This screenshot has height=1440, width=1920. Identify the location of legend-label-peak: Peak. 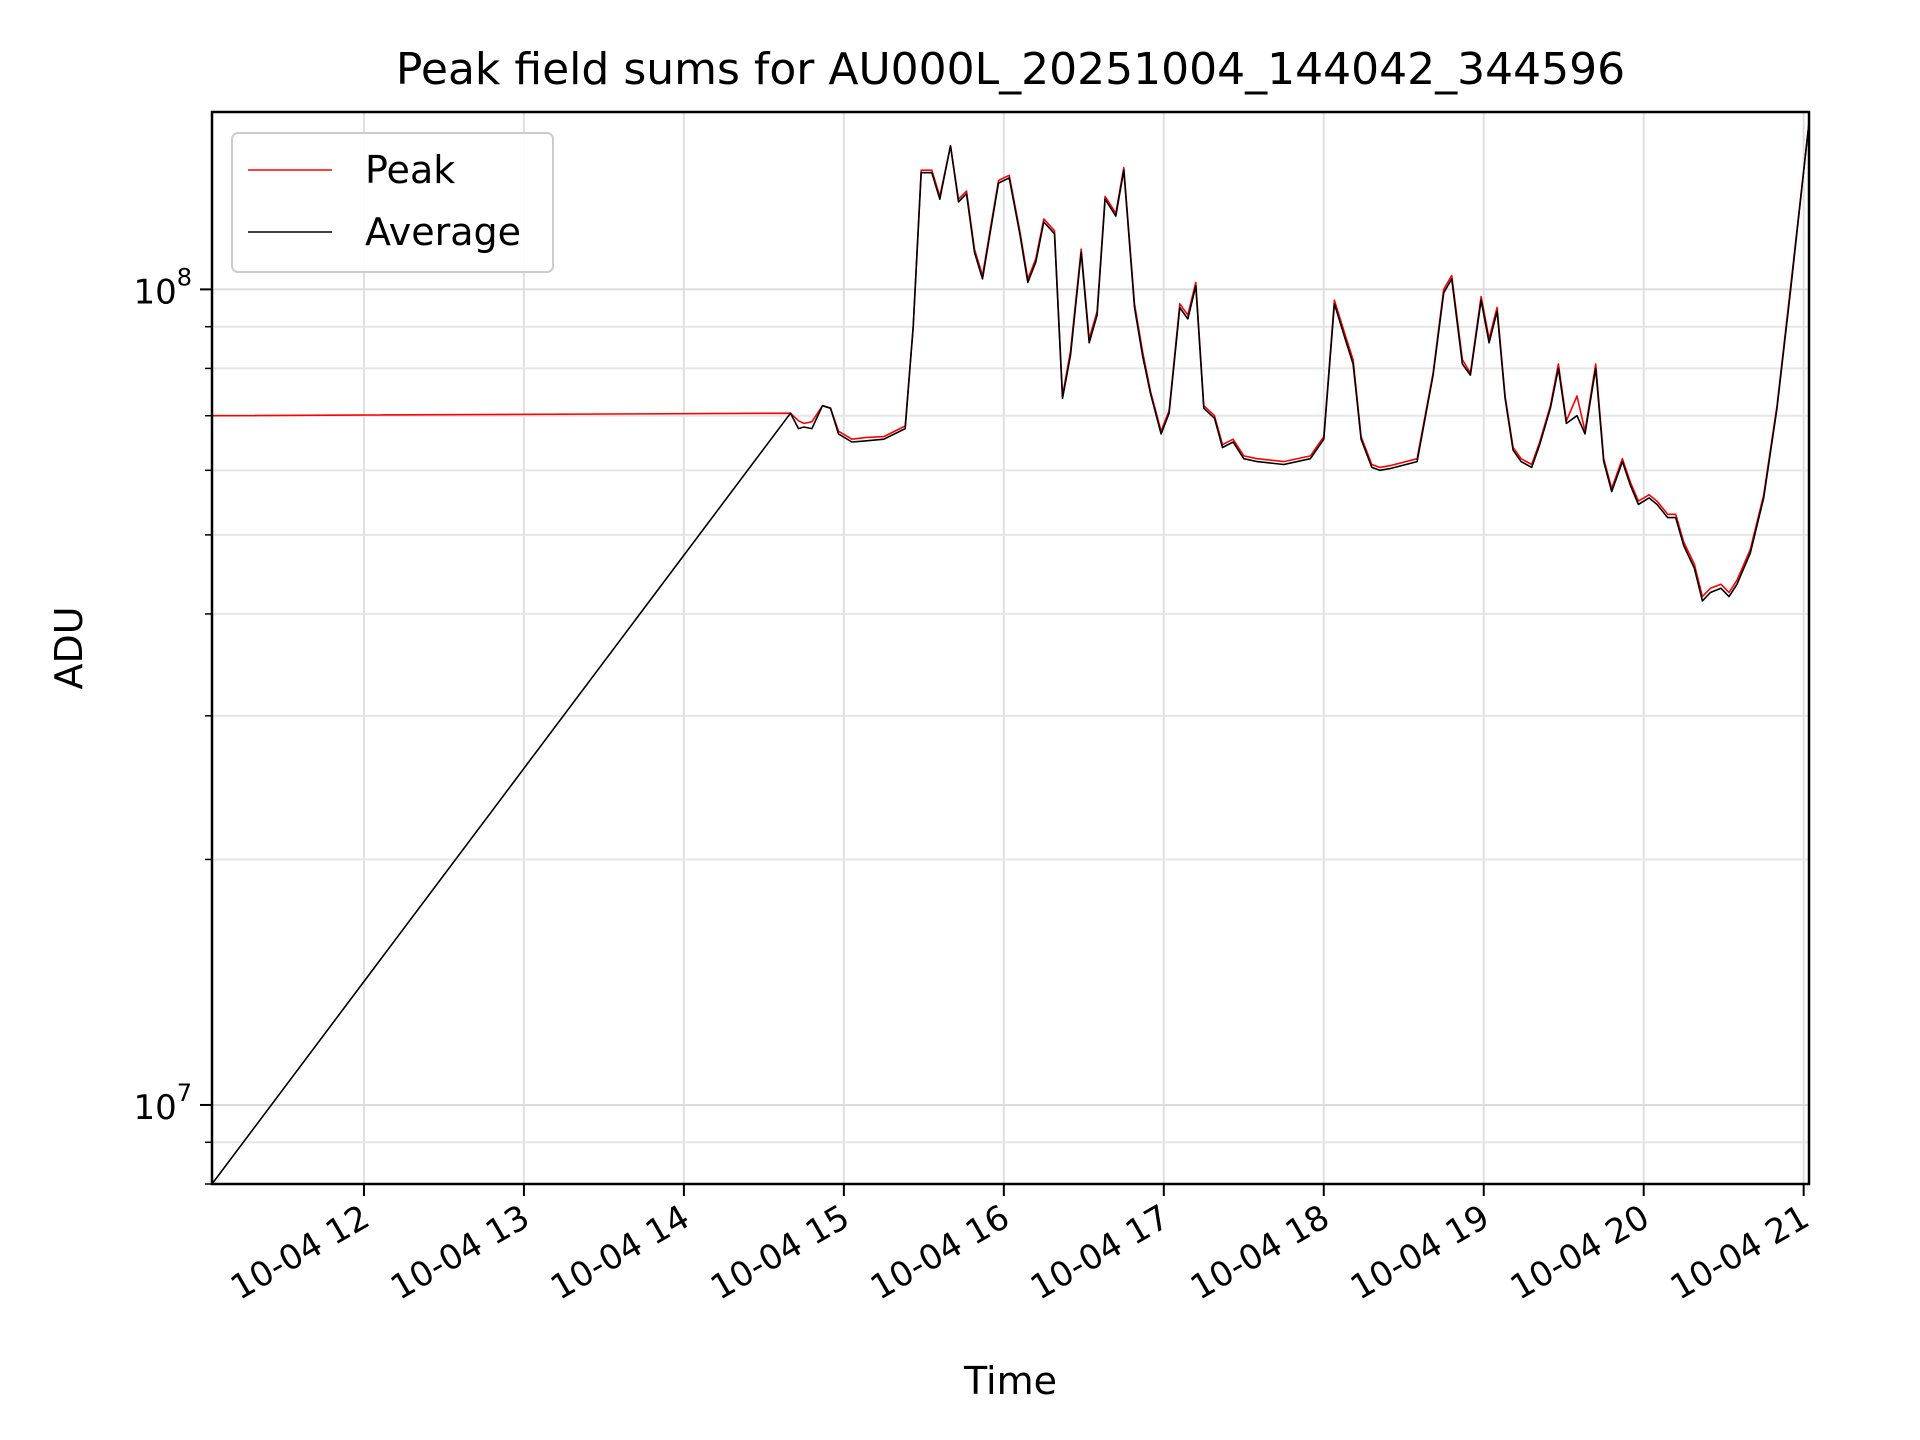
(410, 170).